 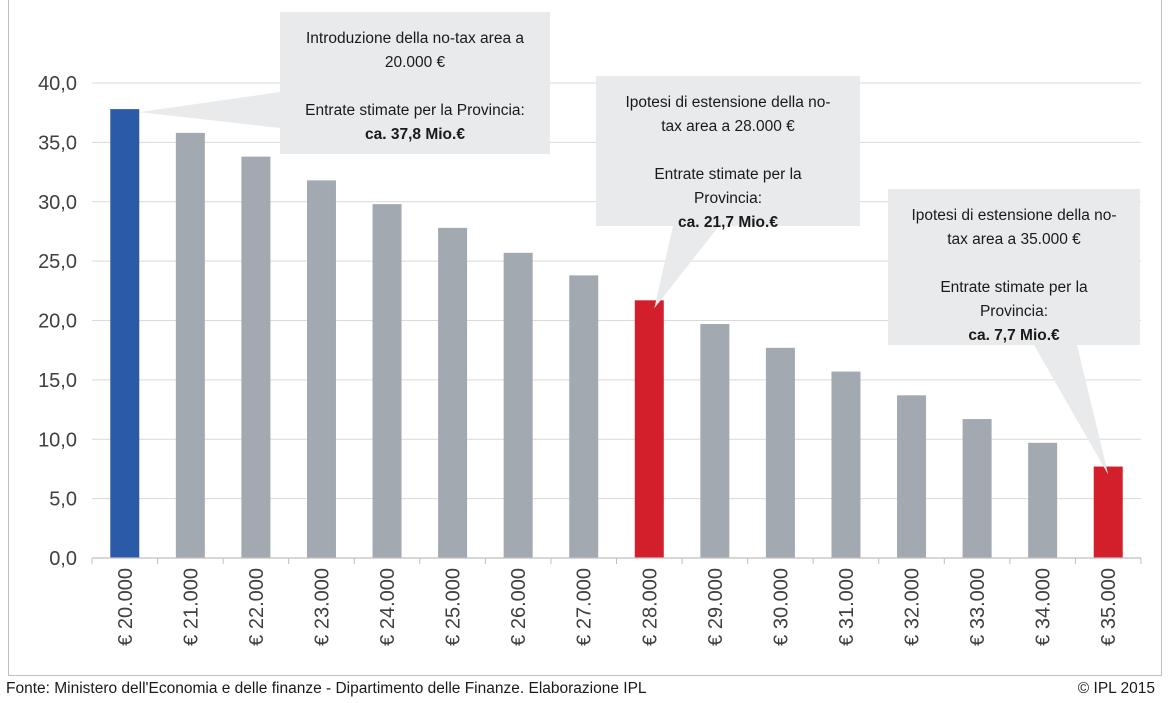 I want to click on x-tick-label: € 29.000, so click(x=716, y=607).